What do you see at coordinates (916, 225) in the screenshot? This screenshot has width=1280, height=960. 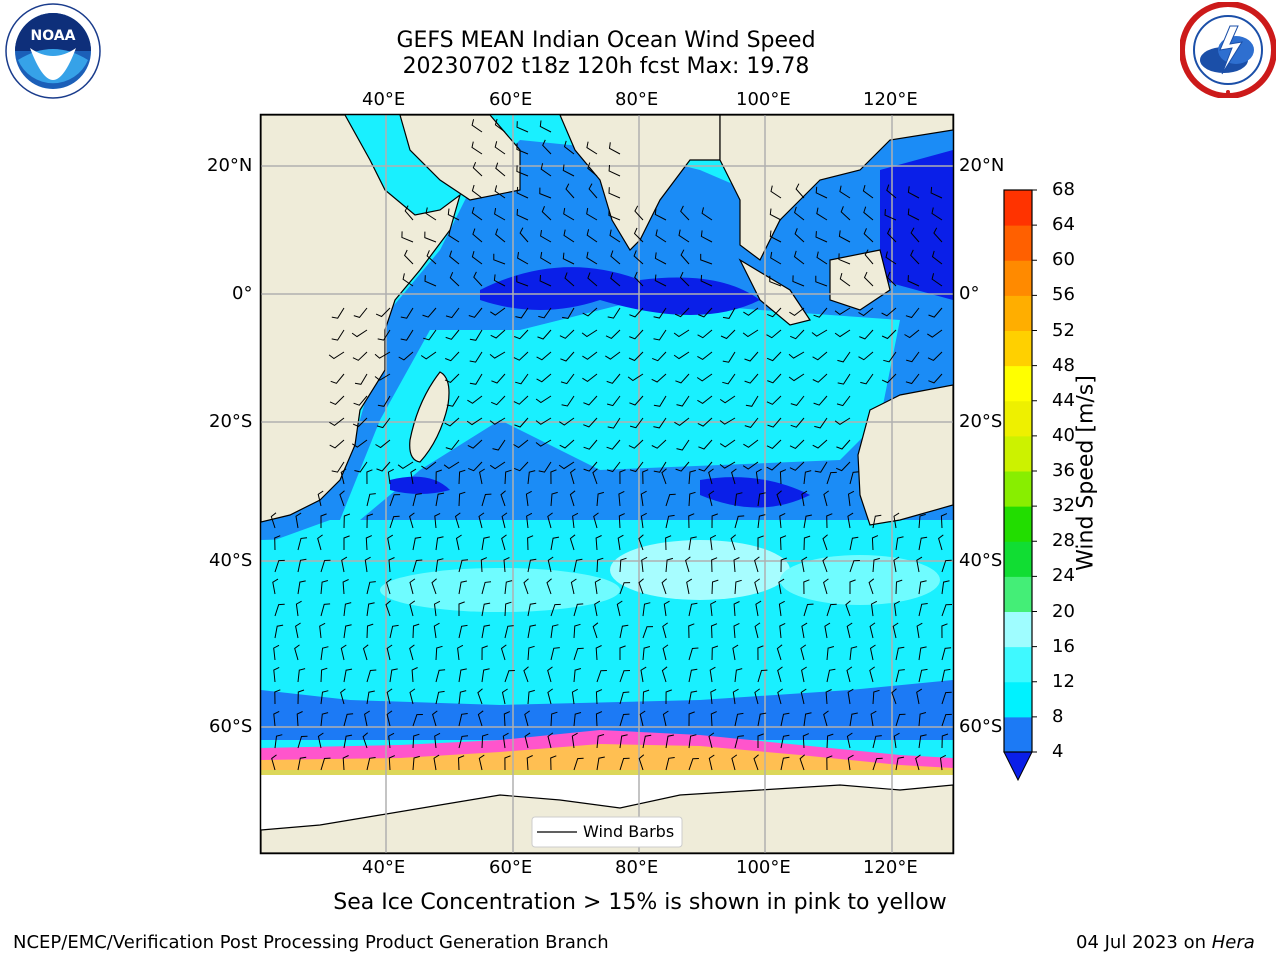 I see `maritime-continent-calm` at bounding box center [916, 225].